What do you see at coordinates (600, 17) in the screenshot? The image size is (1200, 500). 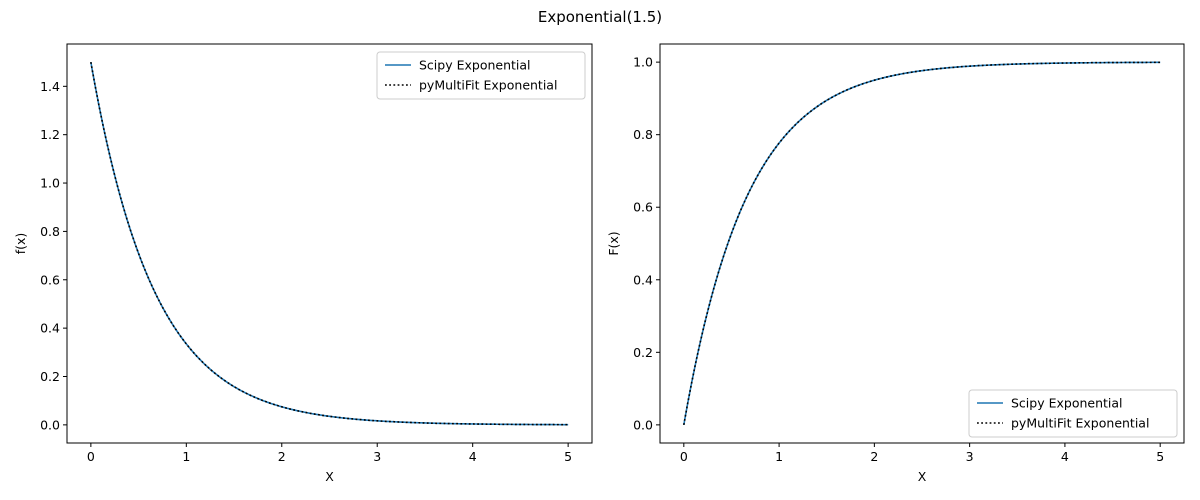 I see `figure-title: Exponential(1.5)` at bounding box center [600, 17].